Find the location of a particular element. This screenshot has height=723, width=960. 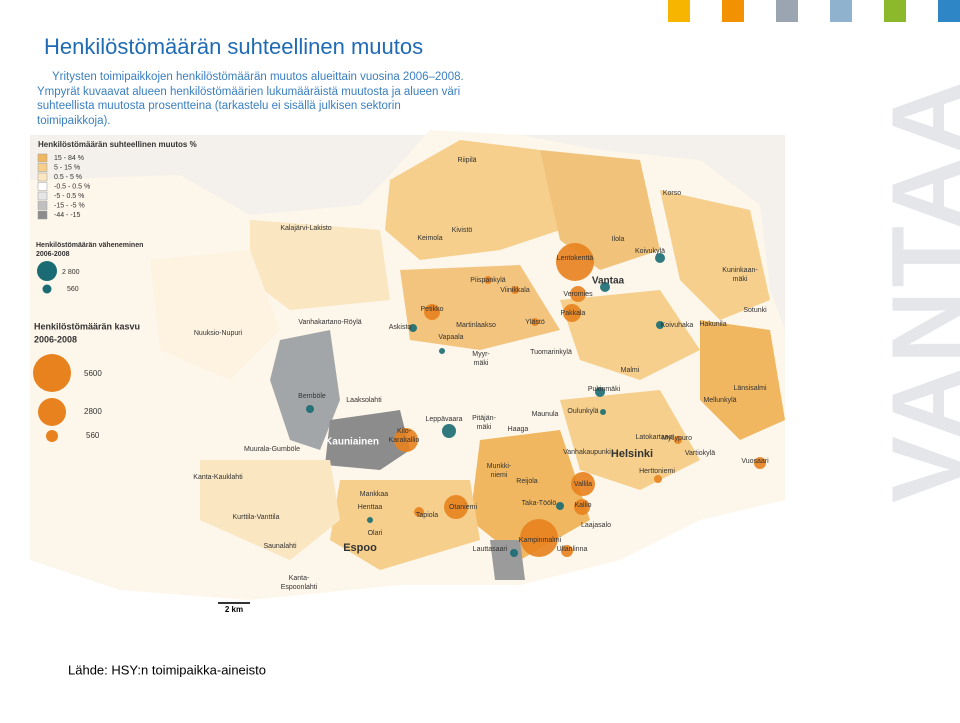

place-label: Lauttasaari is located at coordinates (490, 549).